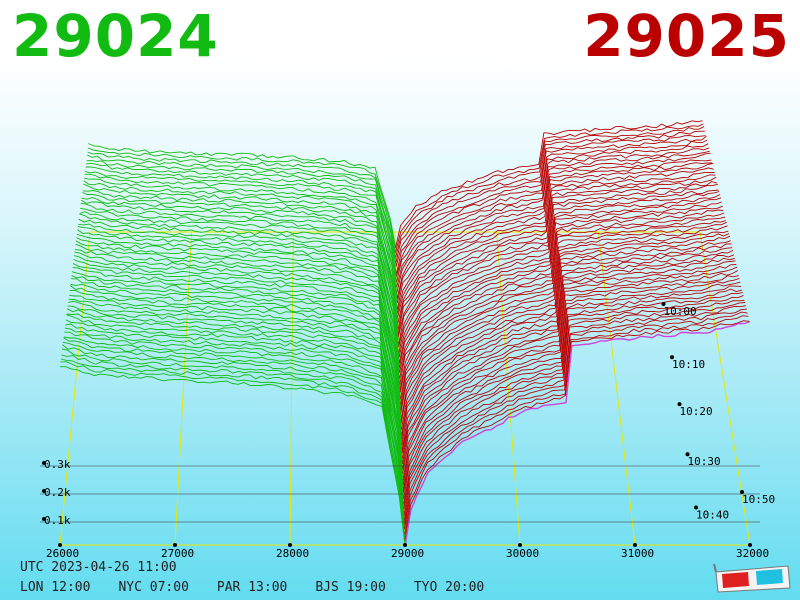  I want to click on time-tick-label: 10:50, so click(758, 499).